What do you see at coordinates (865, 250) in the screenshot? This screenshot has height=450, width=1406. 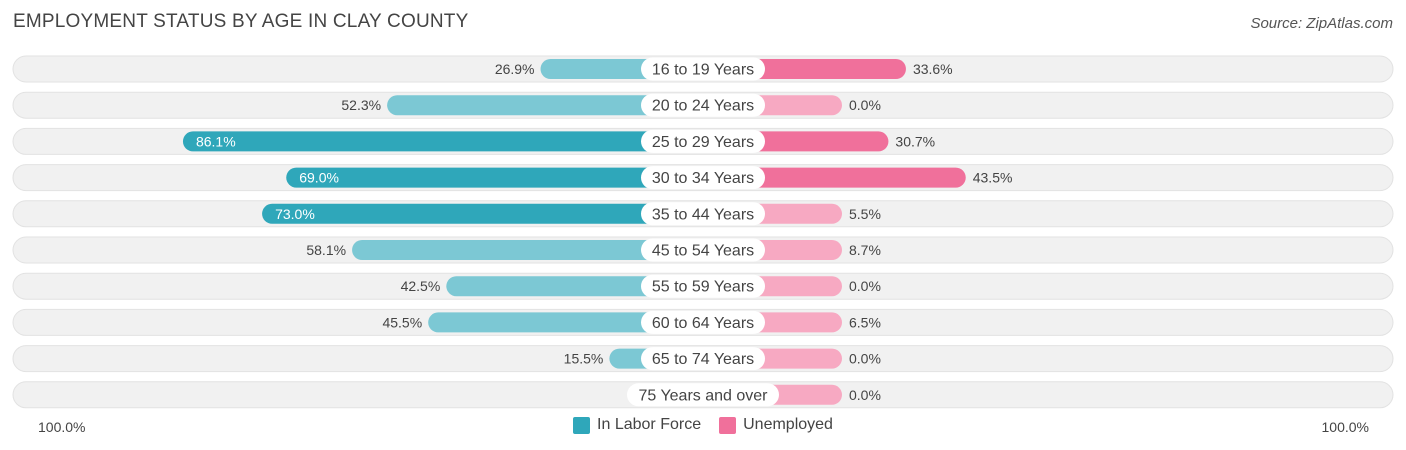 I see `data-label-unemployed: 8.7%` at bounding box center [865, 250].